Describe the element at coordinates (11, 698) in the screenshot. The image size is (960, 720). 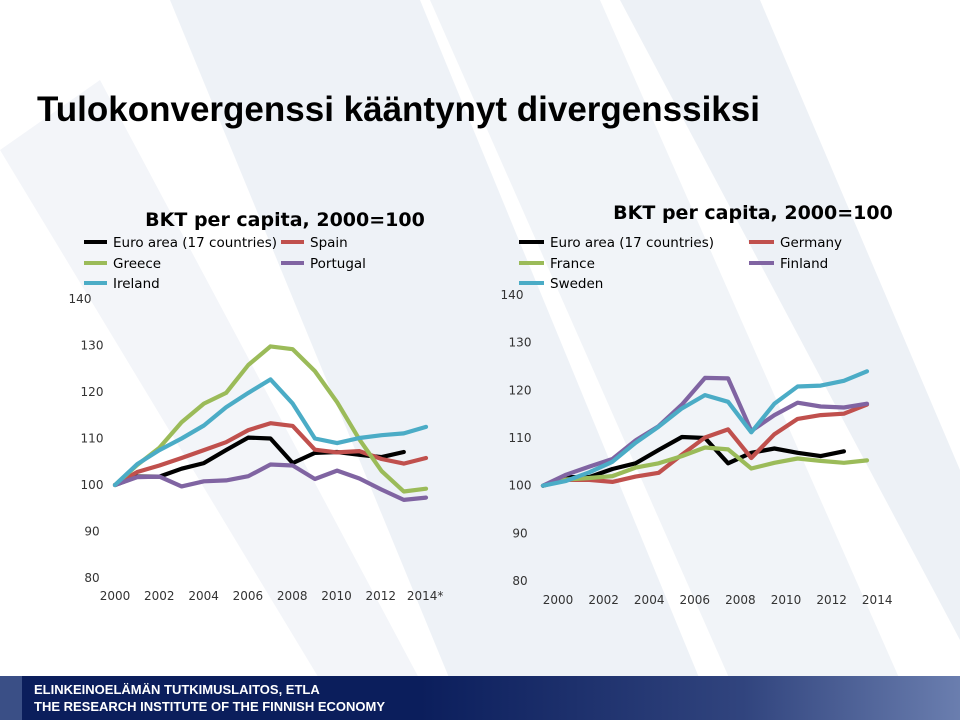
I see `footer-accent` at that location.